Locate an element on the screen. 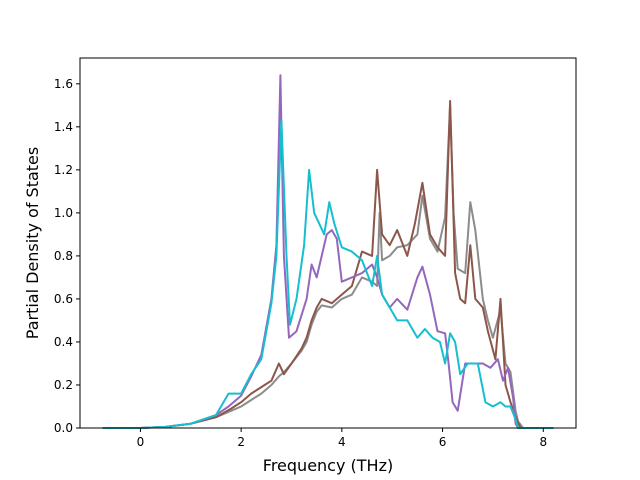 This screenshot has height=480, width=640. y-tick-label: 0.6 is located at coordinates (63, 299).